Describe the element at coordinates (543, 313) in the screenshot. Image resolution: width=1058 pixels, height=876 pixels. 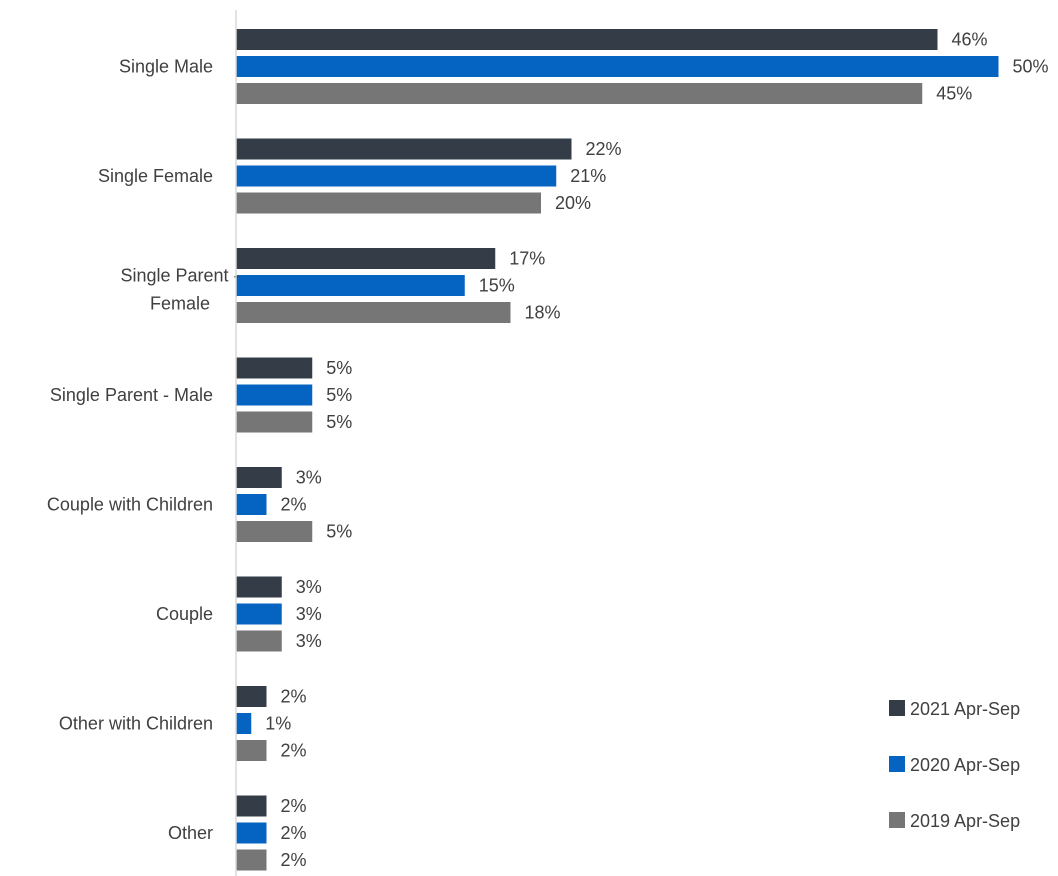
I see `data-label: 18%` at that location.